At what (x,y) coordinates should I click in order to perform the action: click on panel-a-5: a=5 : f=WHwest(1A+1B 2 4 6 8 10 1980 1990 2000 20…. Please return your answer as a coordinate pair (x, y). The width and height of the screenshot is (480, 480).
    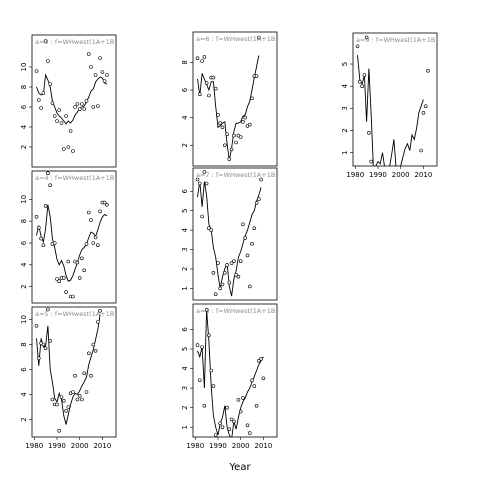
    Looking at the image, I should click on (68, 378).